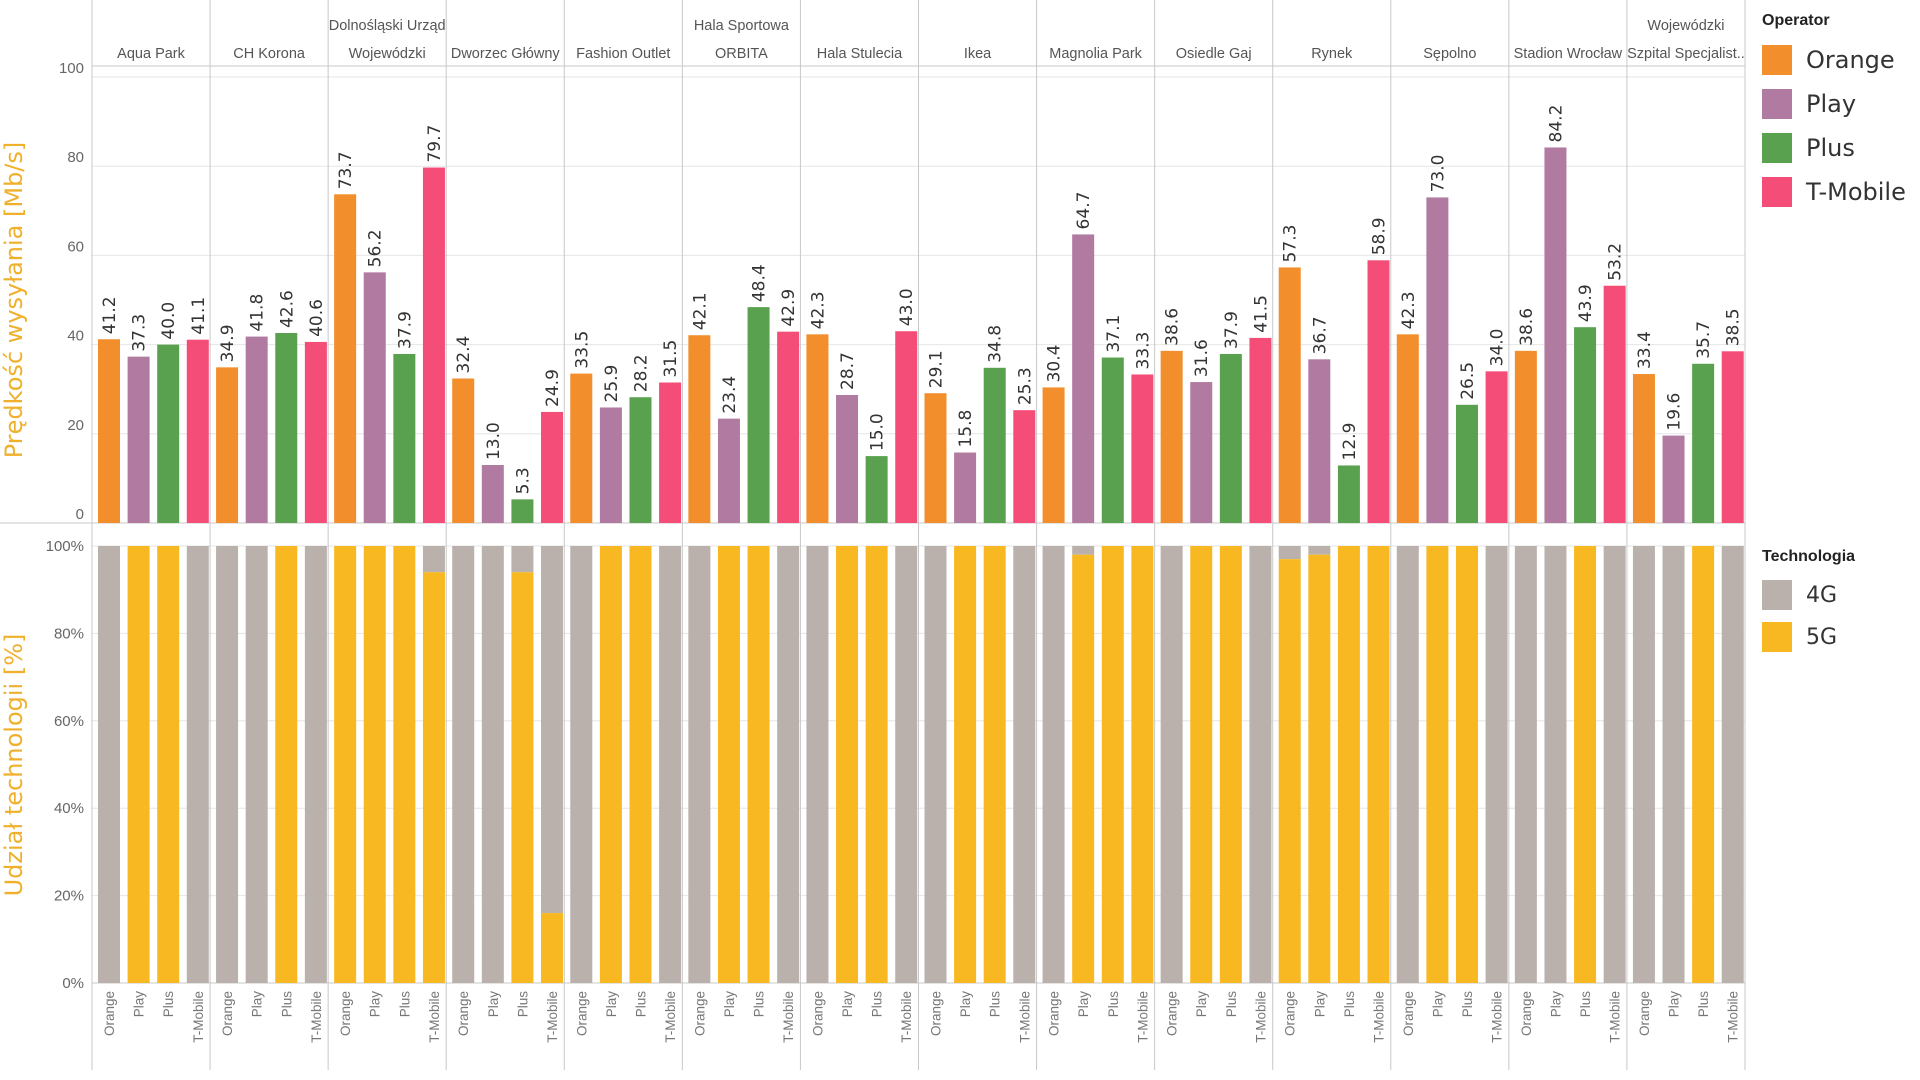 This screenshot has height=1080, width=1920. I want to click on y-tick-label: 40, so click(75, 336).